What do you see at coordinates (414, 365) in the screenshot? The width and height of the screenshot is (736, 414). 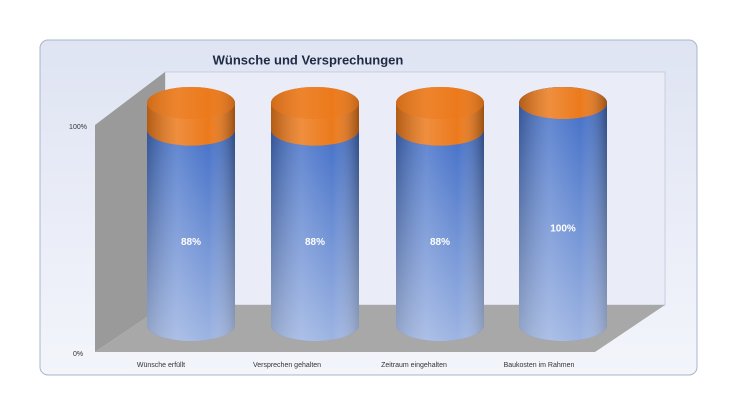 I see `x-tick-label: Zeitraum eingehalten` at bounding box center [414, 365].